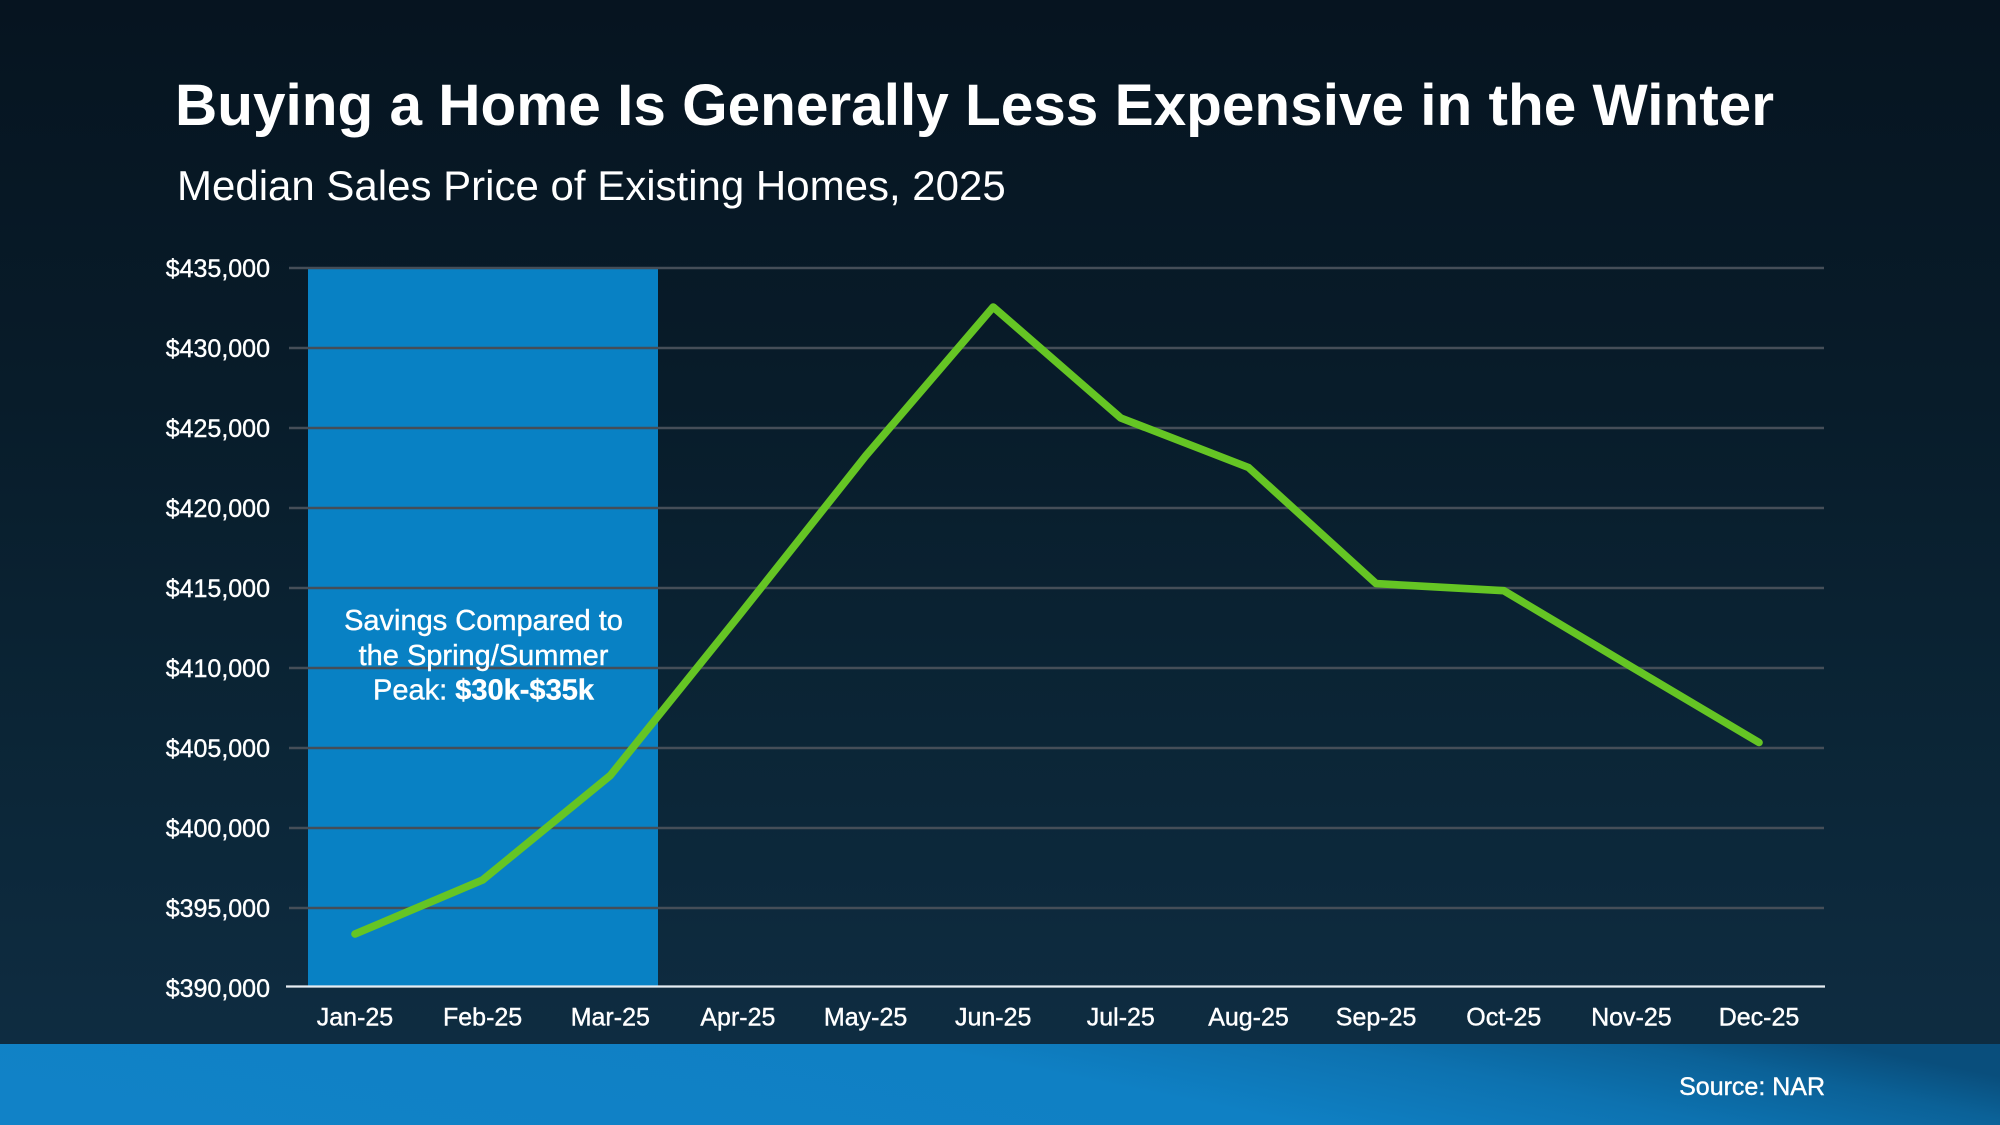 The height and width of the screenshot is (1125, 2000). Describe the element at coordinates (993, 1018) in the screenshot. I see `svg-text: Jun-25` at that location.